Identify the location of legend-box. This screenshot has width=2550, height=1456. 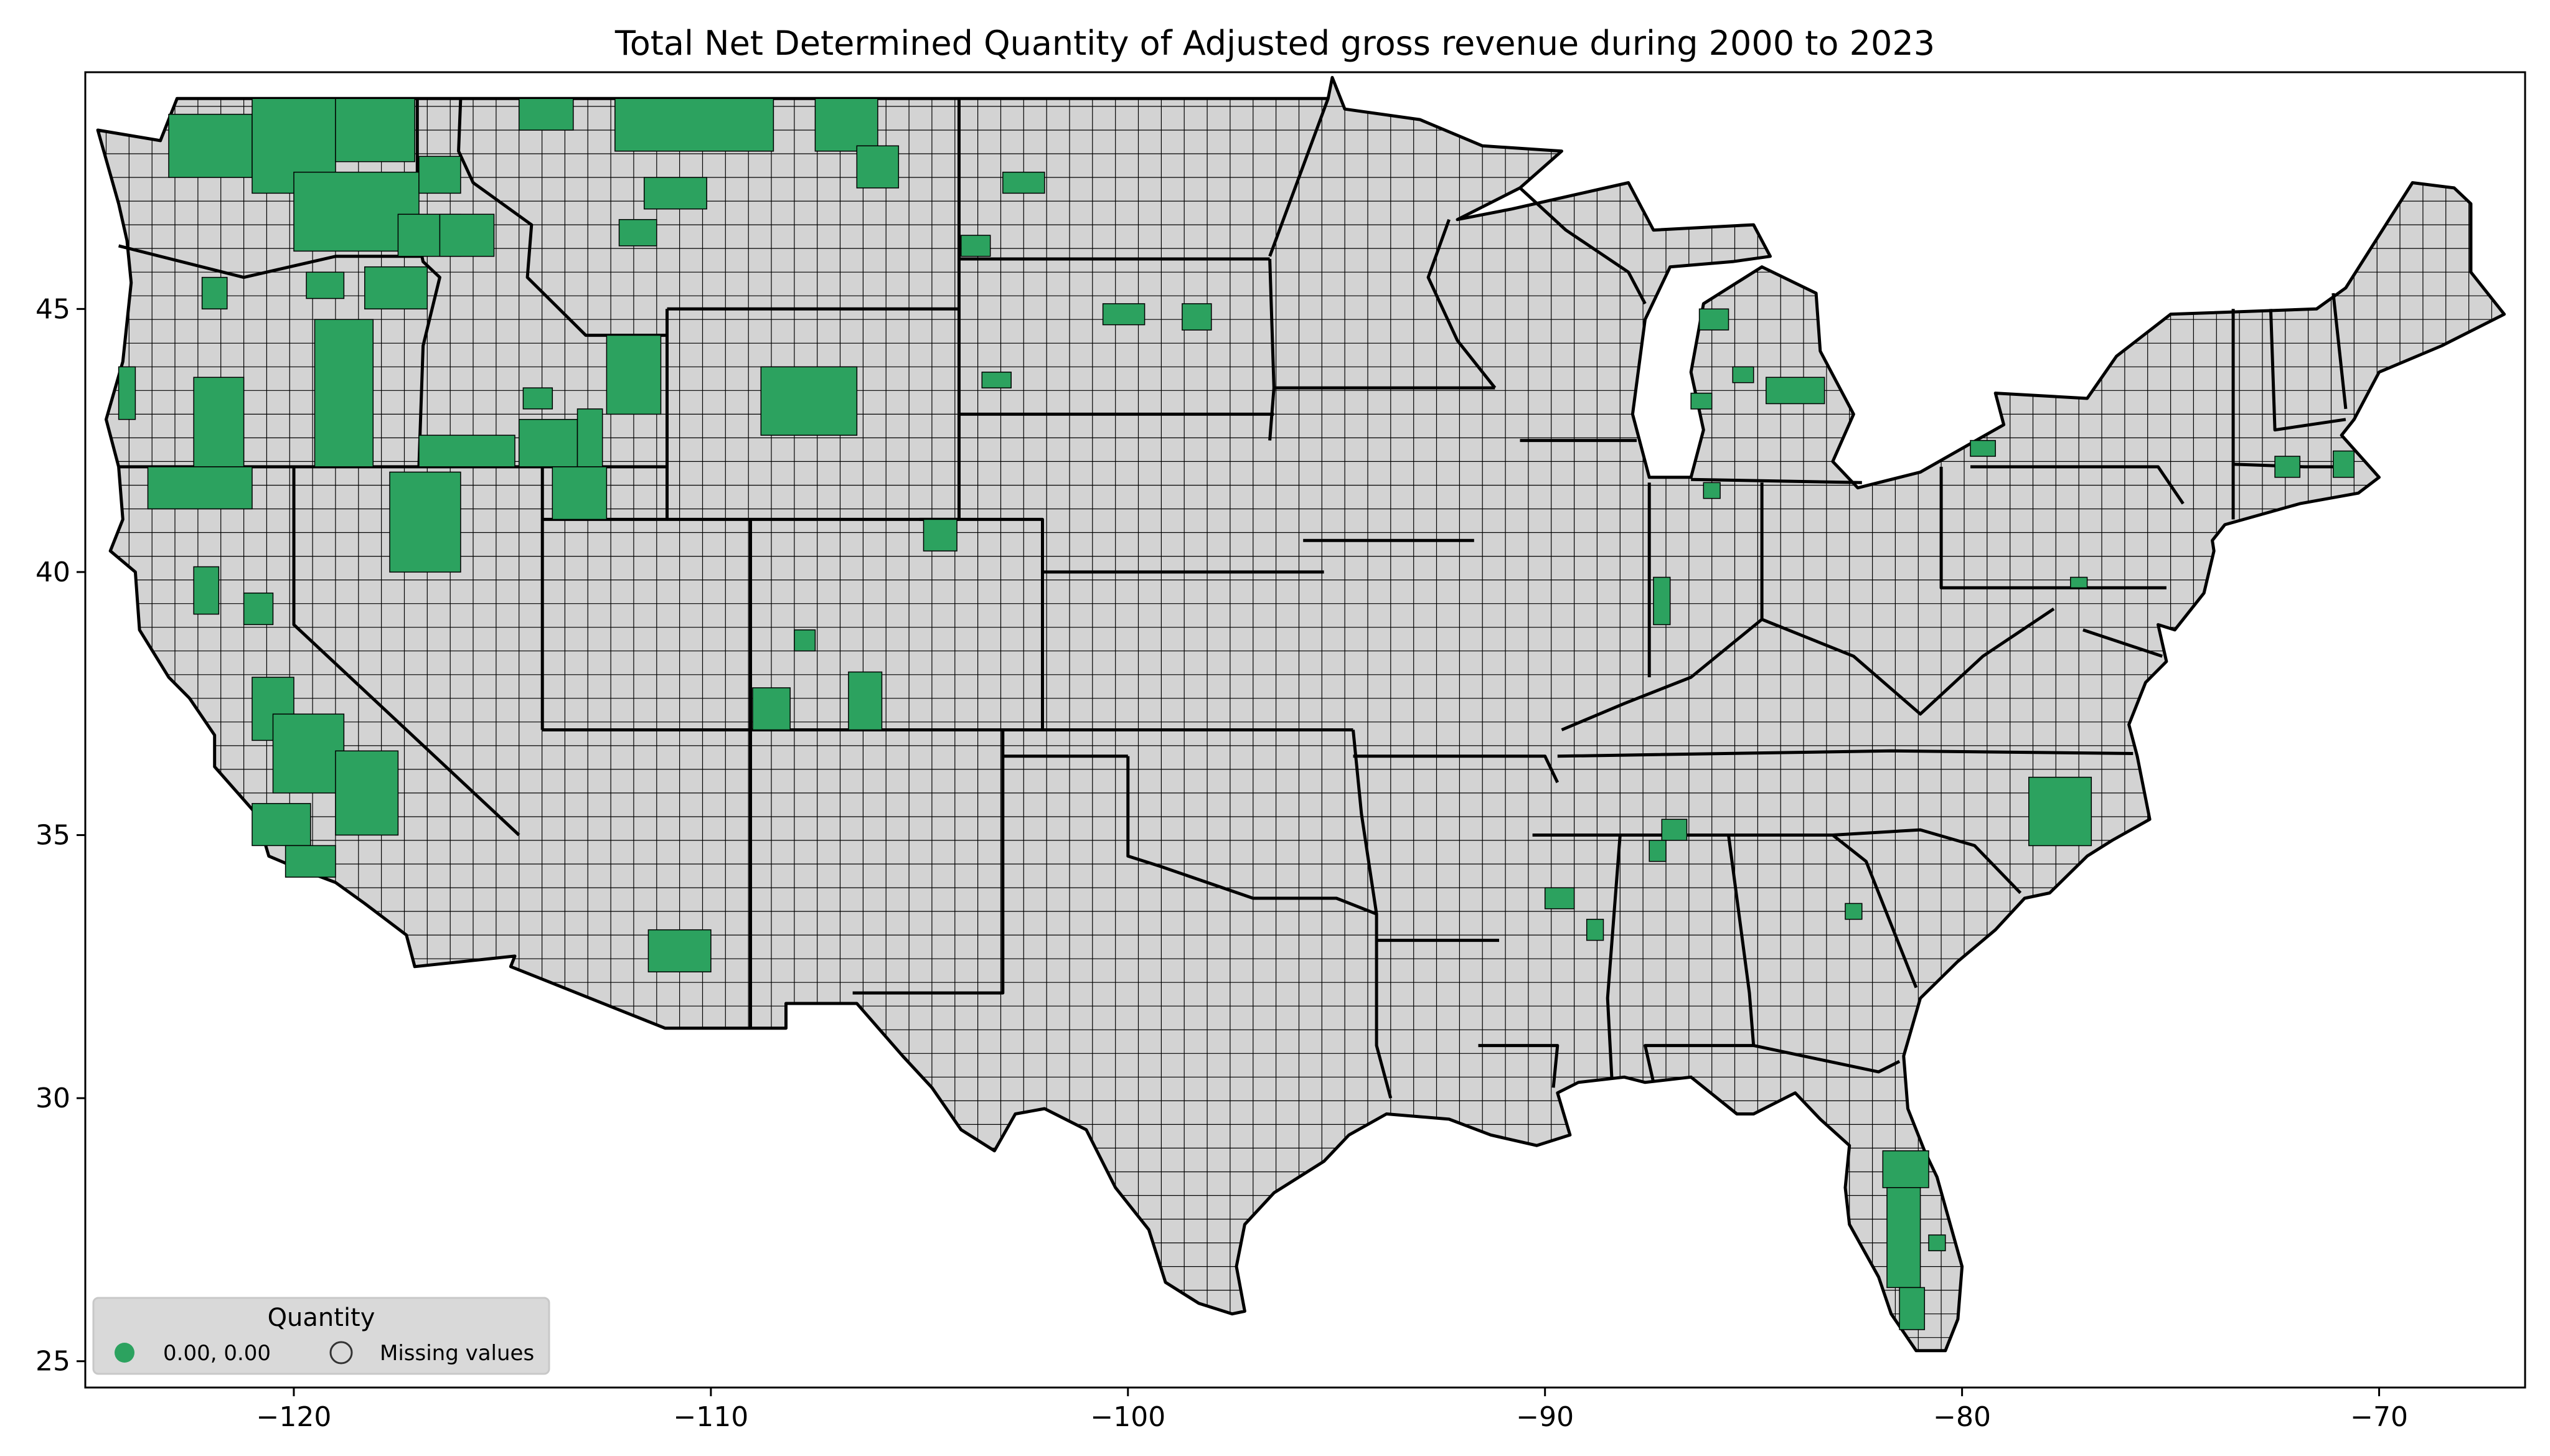
(321, 1336).